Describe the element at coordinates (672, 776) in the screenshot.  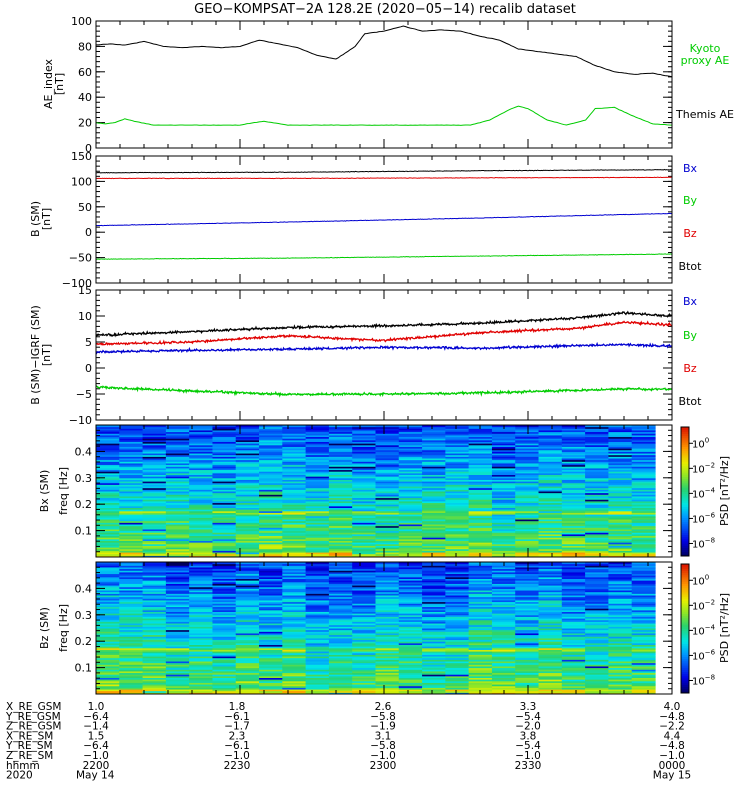
I see `ephemeris-value: May 15` at that location.